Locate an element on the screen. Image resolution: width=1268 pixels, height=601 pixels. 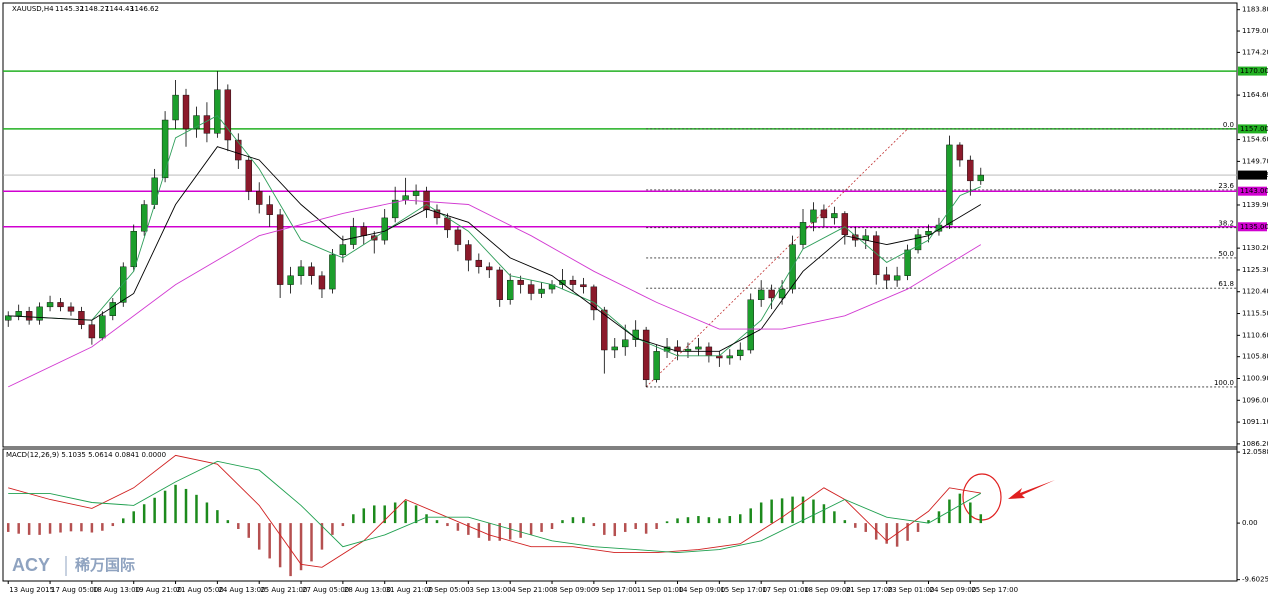
x-tick-label: 17 Aug 05:00 is located at coordinates (74, 590).